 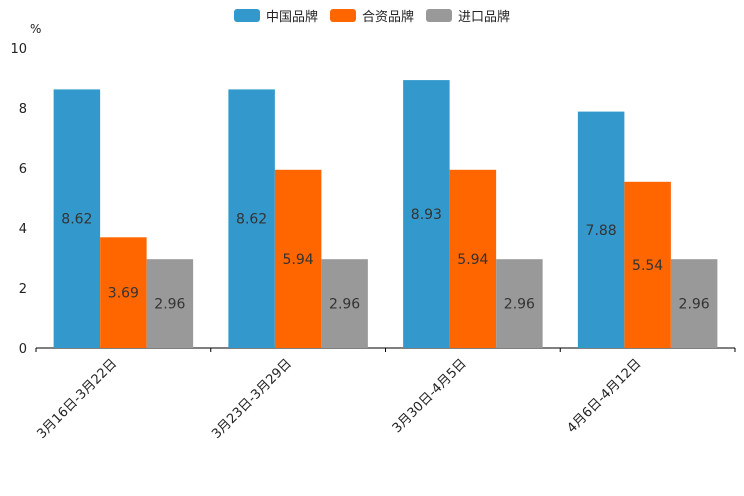 What do you see at coordinates (387, 17) in the screenshot?
I see `legend-label-joint-venture-brand: 合资品牌` at bounding box center [387, 17].